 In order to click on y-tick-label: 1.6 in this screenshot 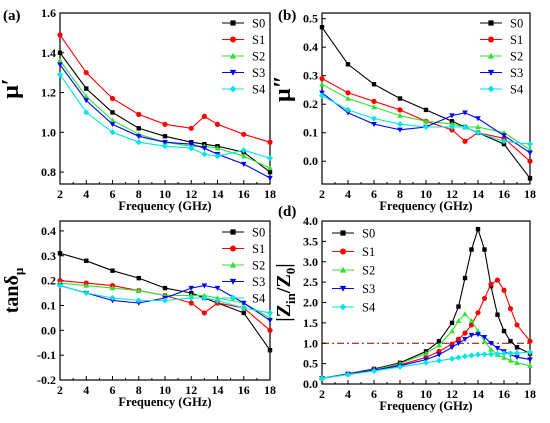, I will do `click(48, 13)`.